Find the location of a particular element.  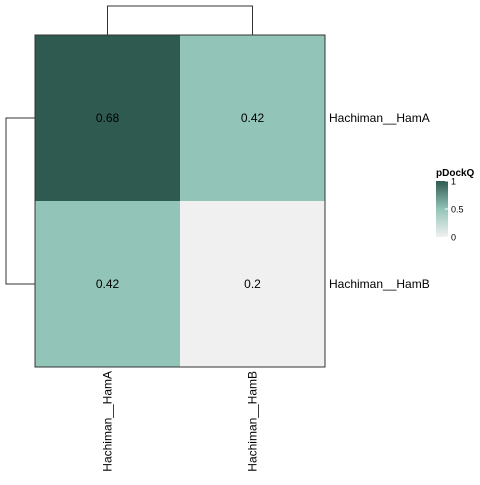

column-label: Hachiman__HamB is located at coordinates (253, 421).